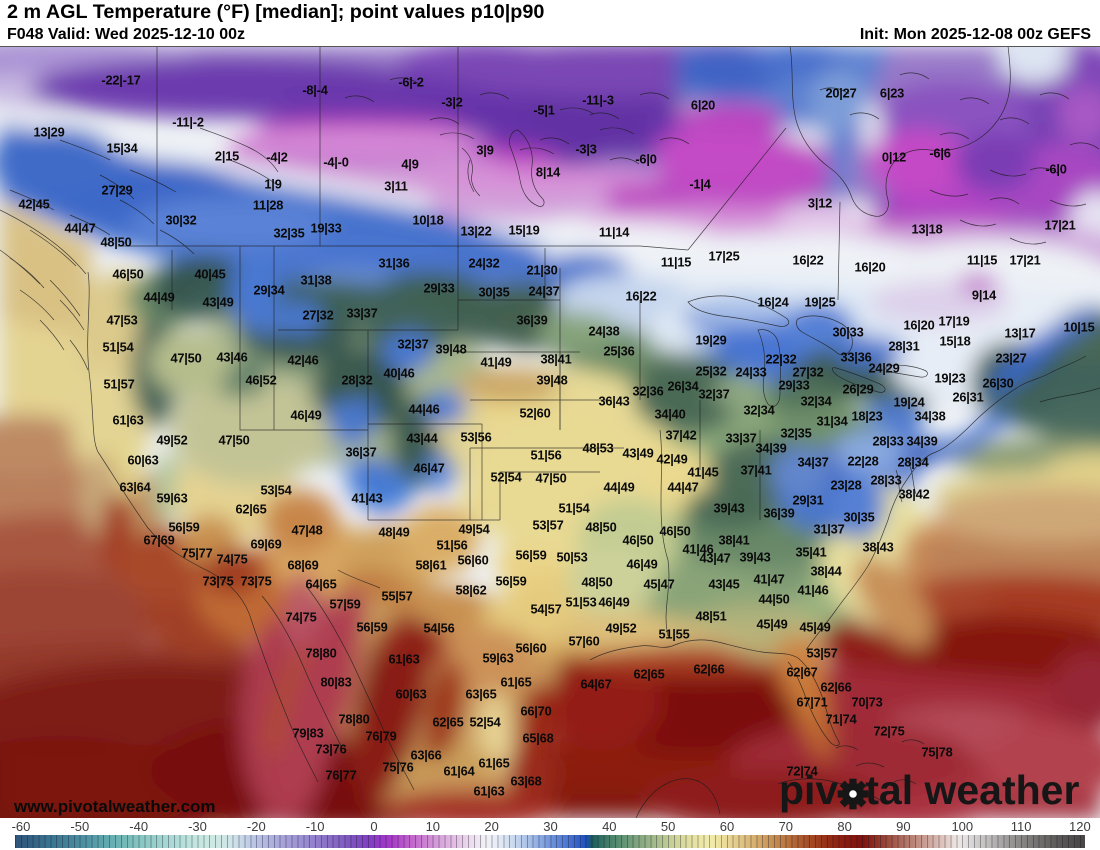 The height and width of the screenshot is (850, 1100). I want to click on svg-text: 47|53, so click(121, 320).